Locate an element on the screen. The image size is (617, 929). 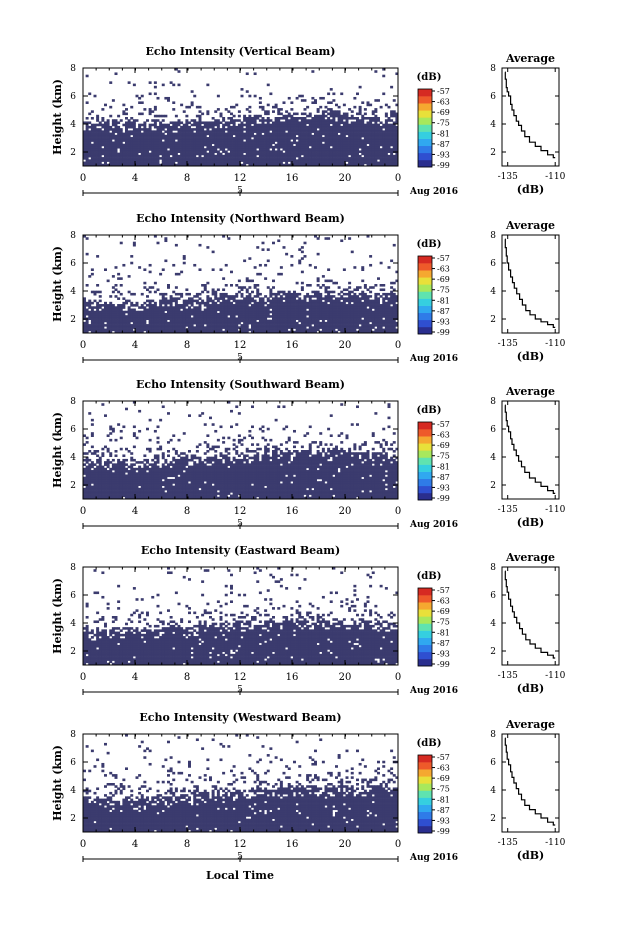
colorbar-unit: (dB) is located at coordinates (429, 77).